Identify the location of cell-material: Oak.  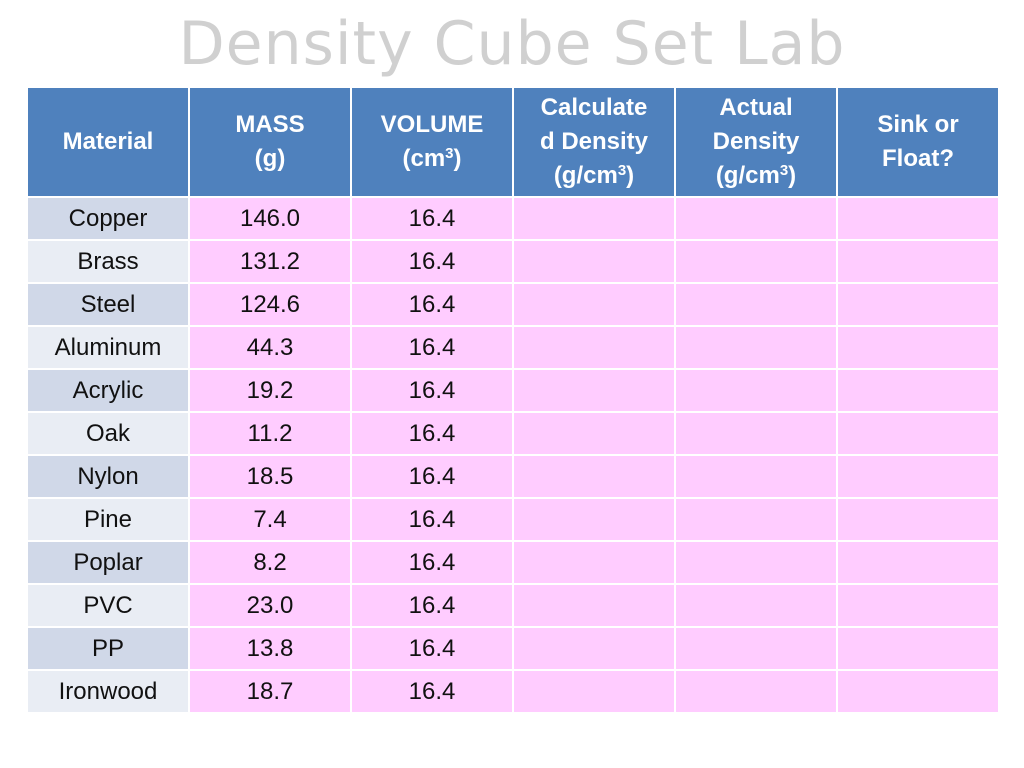
(108, 433).